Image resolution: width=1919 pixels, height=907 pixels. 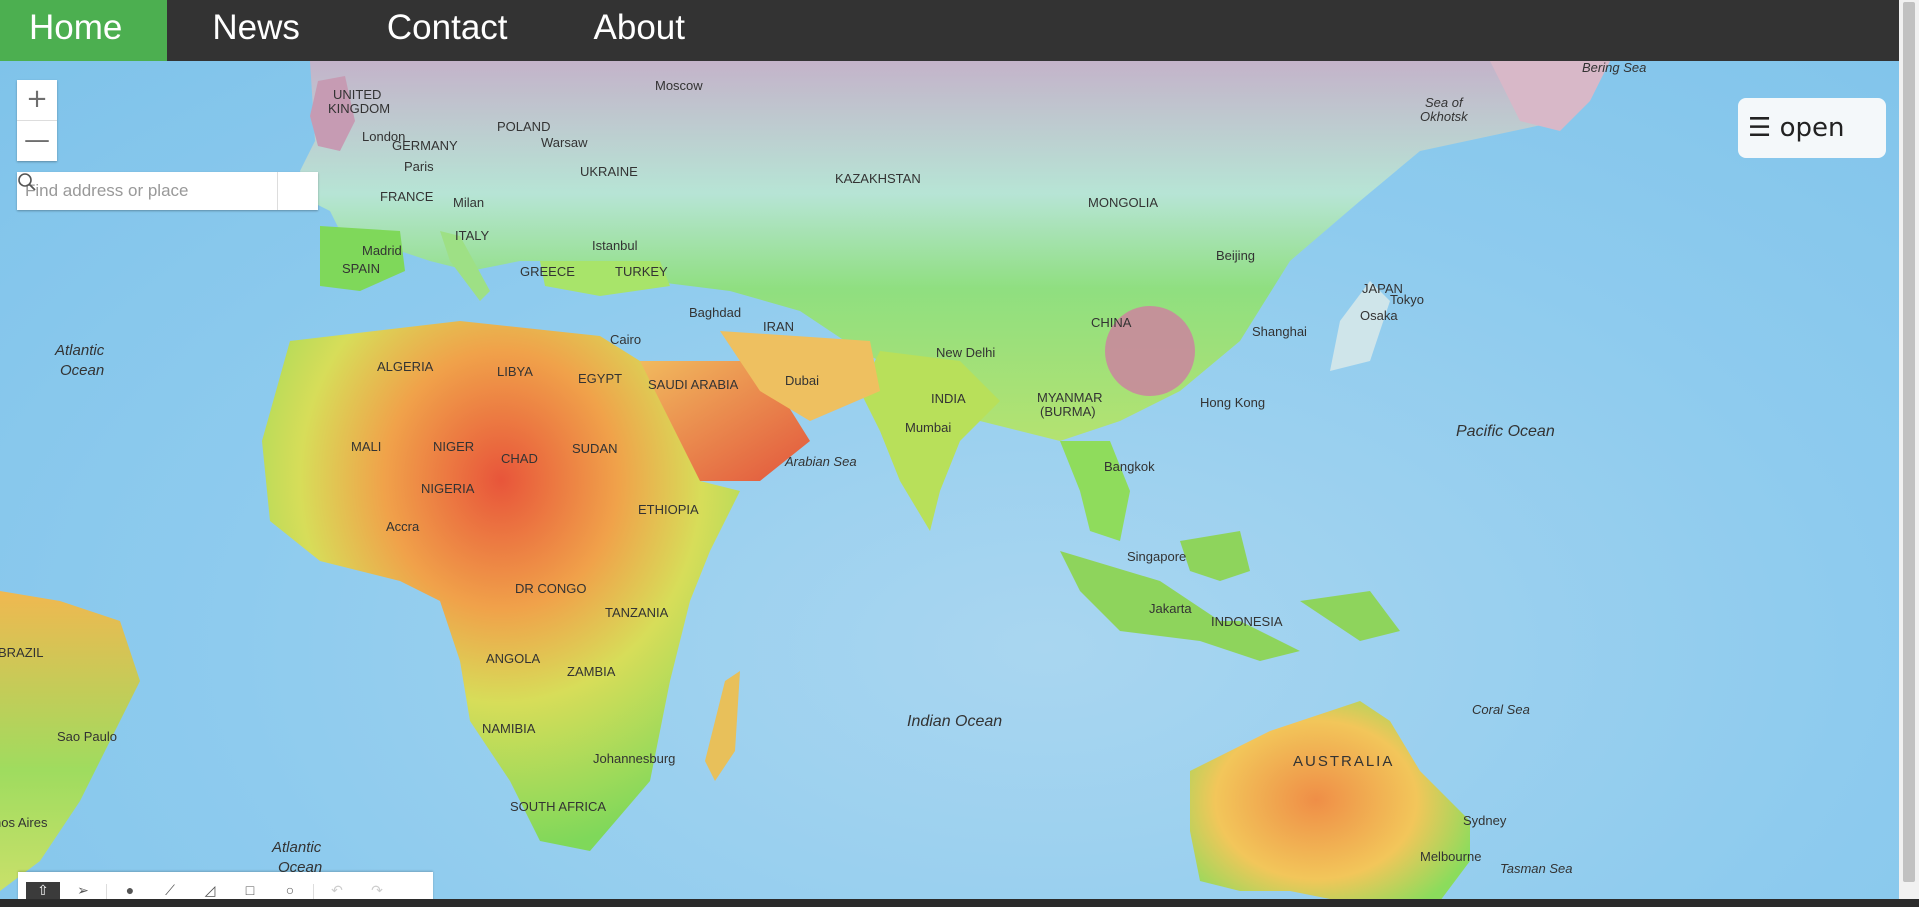 What do you see at coordinates (523, 126) in the screenshot?
I see `country-label: POLAND` at bounding box center [523, 126].